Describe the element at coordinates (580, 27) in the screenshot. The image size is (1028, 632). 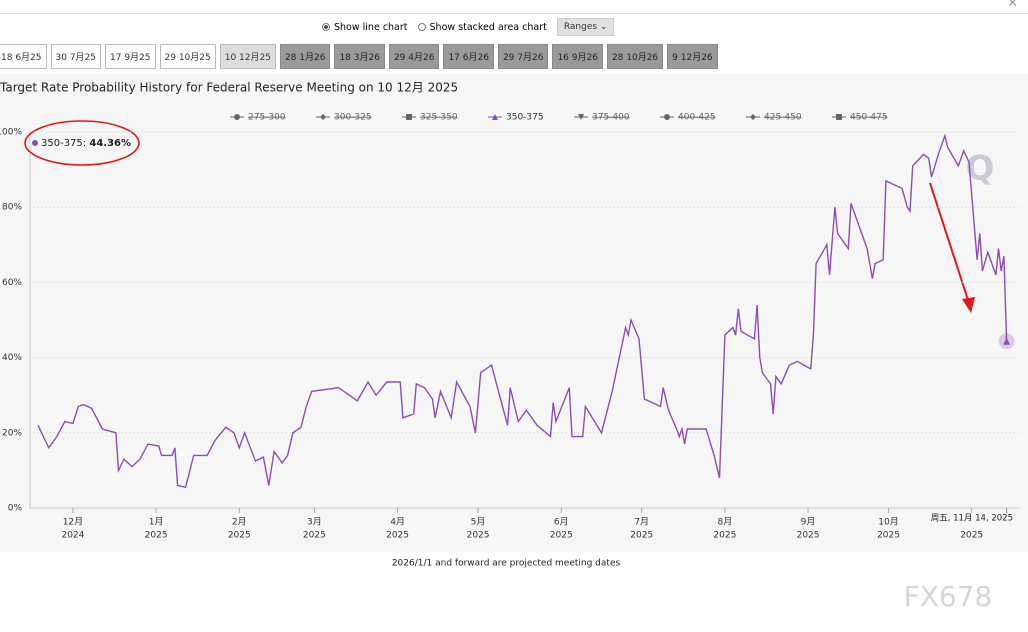
I see `ranges-label: Ranges` at that location.